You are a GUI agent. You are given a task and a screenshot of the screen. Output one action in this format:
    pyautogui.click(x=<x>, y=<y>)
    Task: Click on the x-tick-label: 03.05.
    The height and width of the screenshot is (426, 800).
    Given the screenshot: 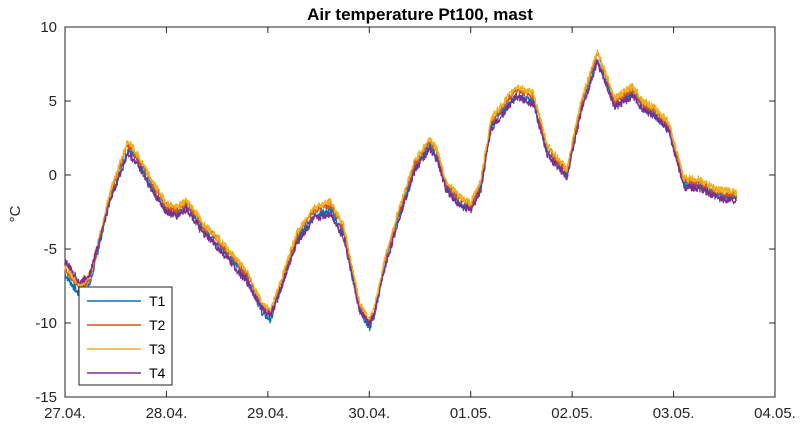 What is the action you would take?
    pyautogui.click(x=674, y=413)
    